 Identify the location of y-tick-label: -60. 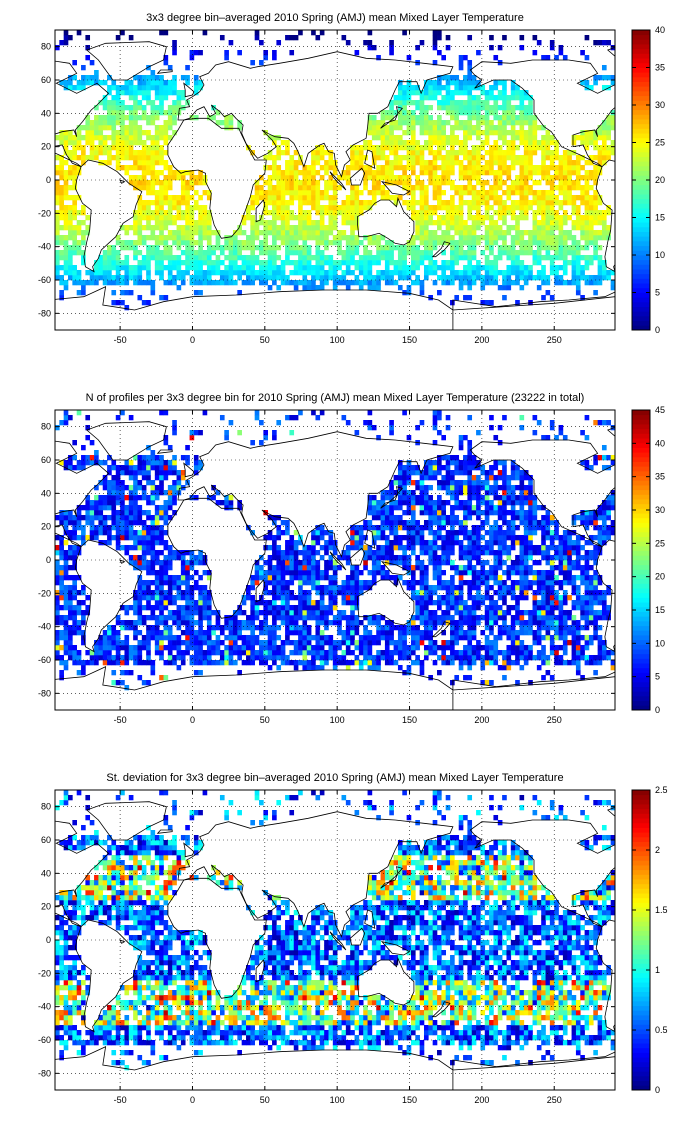
(44, 280).